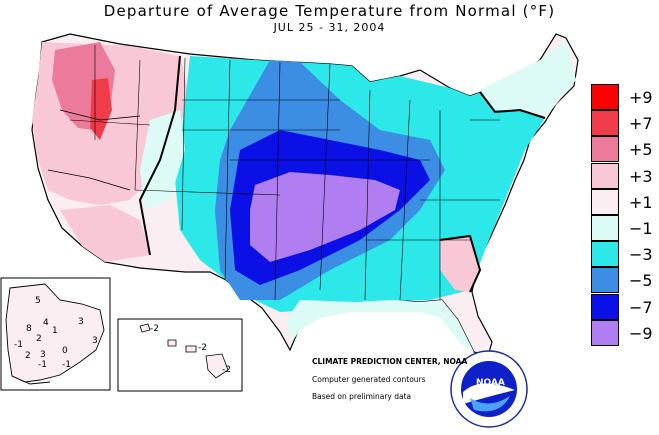 The height and width of the screenshot is (435, 659). What do you see at coordinates (625, 254) in the screenshot?
I see `legend-item: −3` at bounding box center [625, 254].